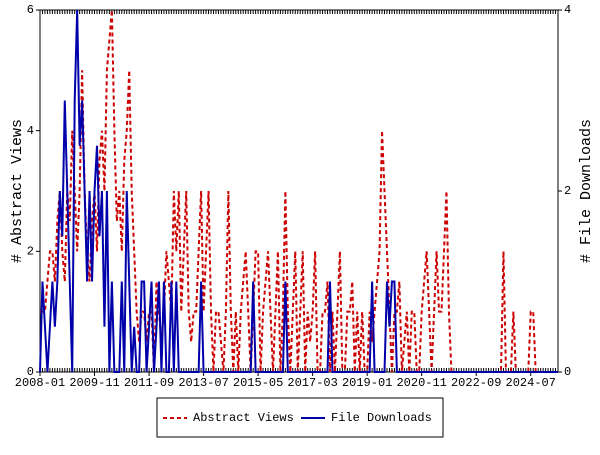  What do you see at coordinates (531, 383) in the screenshot?
I see `x-tick-label: 2024-07` at bounding box center [531, 383].